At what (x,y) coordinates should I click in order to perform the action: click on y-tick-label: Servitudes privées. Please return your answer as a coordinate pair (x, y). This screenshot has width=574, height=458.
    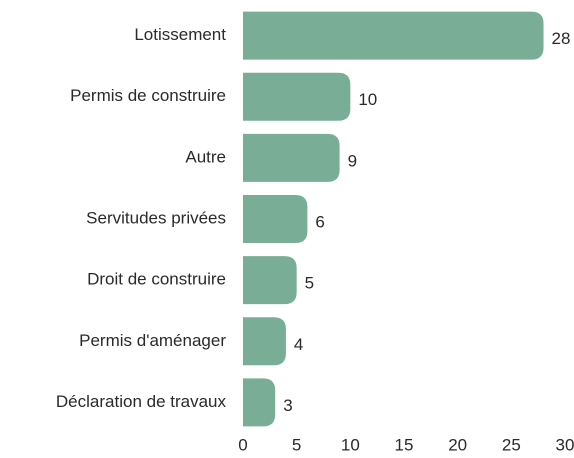
    Looking at the image, I should click on (156, 217).